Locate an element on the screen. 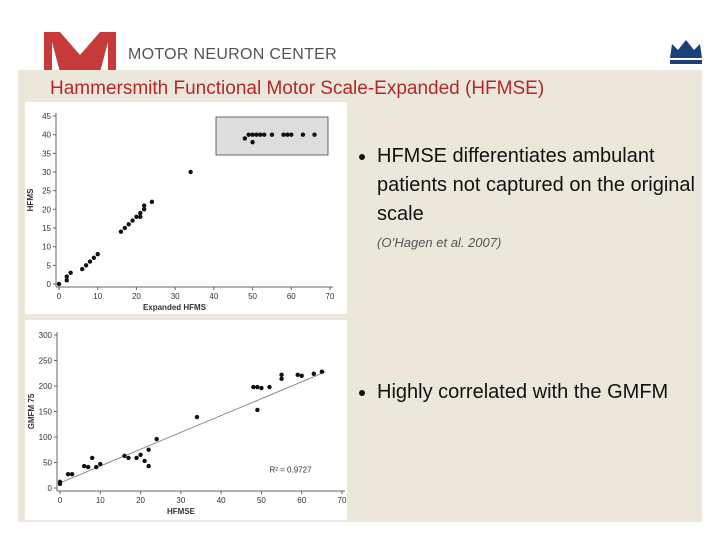 The height and width of the screenshot is (540, 720). crown-icon is located at coordinates (686, 52).